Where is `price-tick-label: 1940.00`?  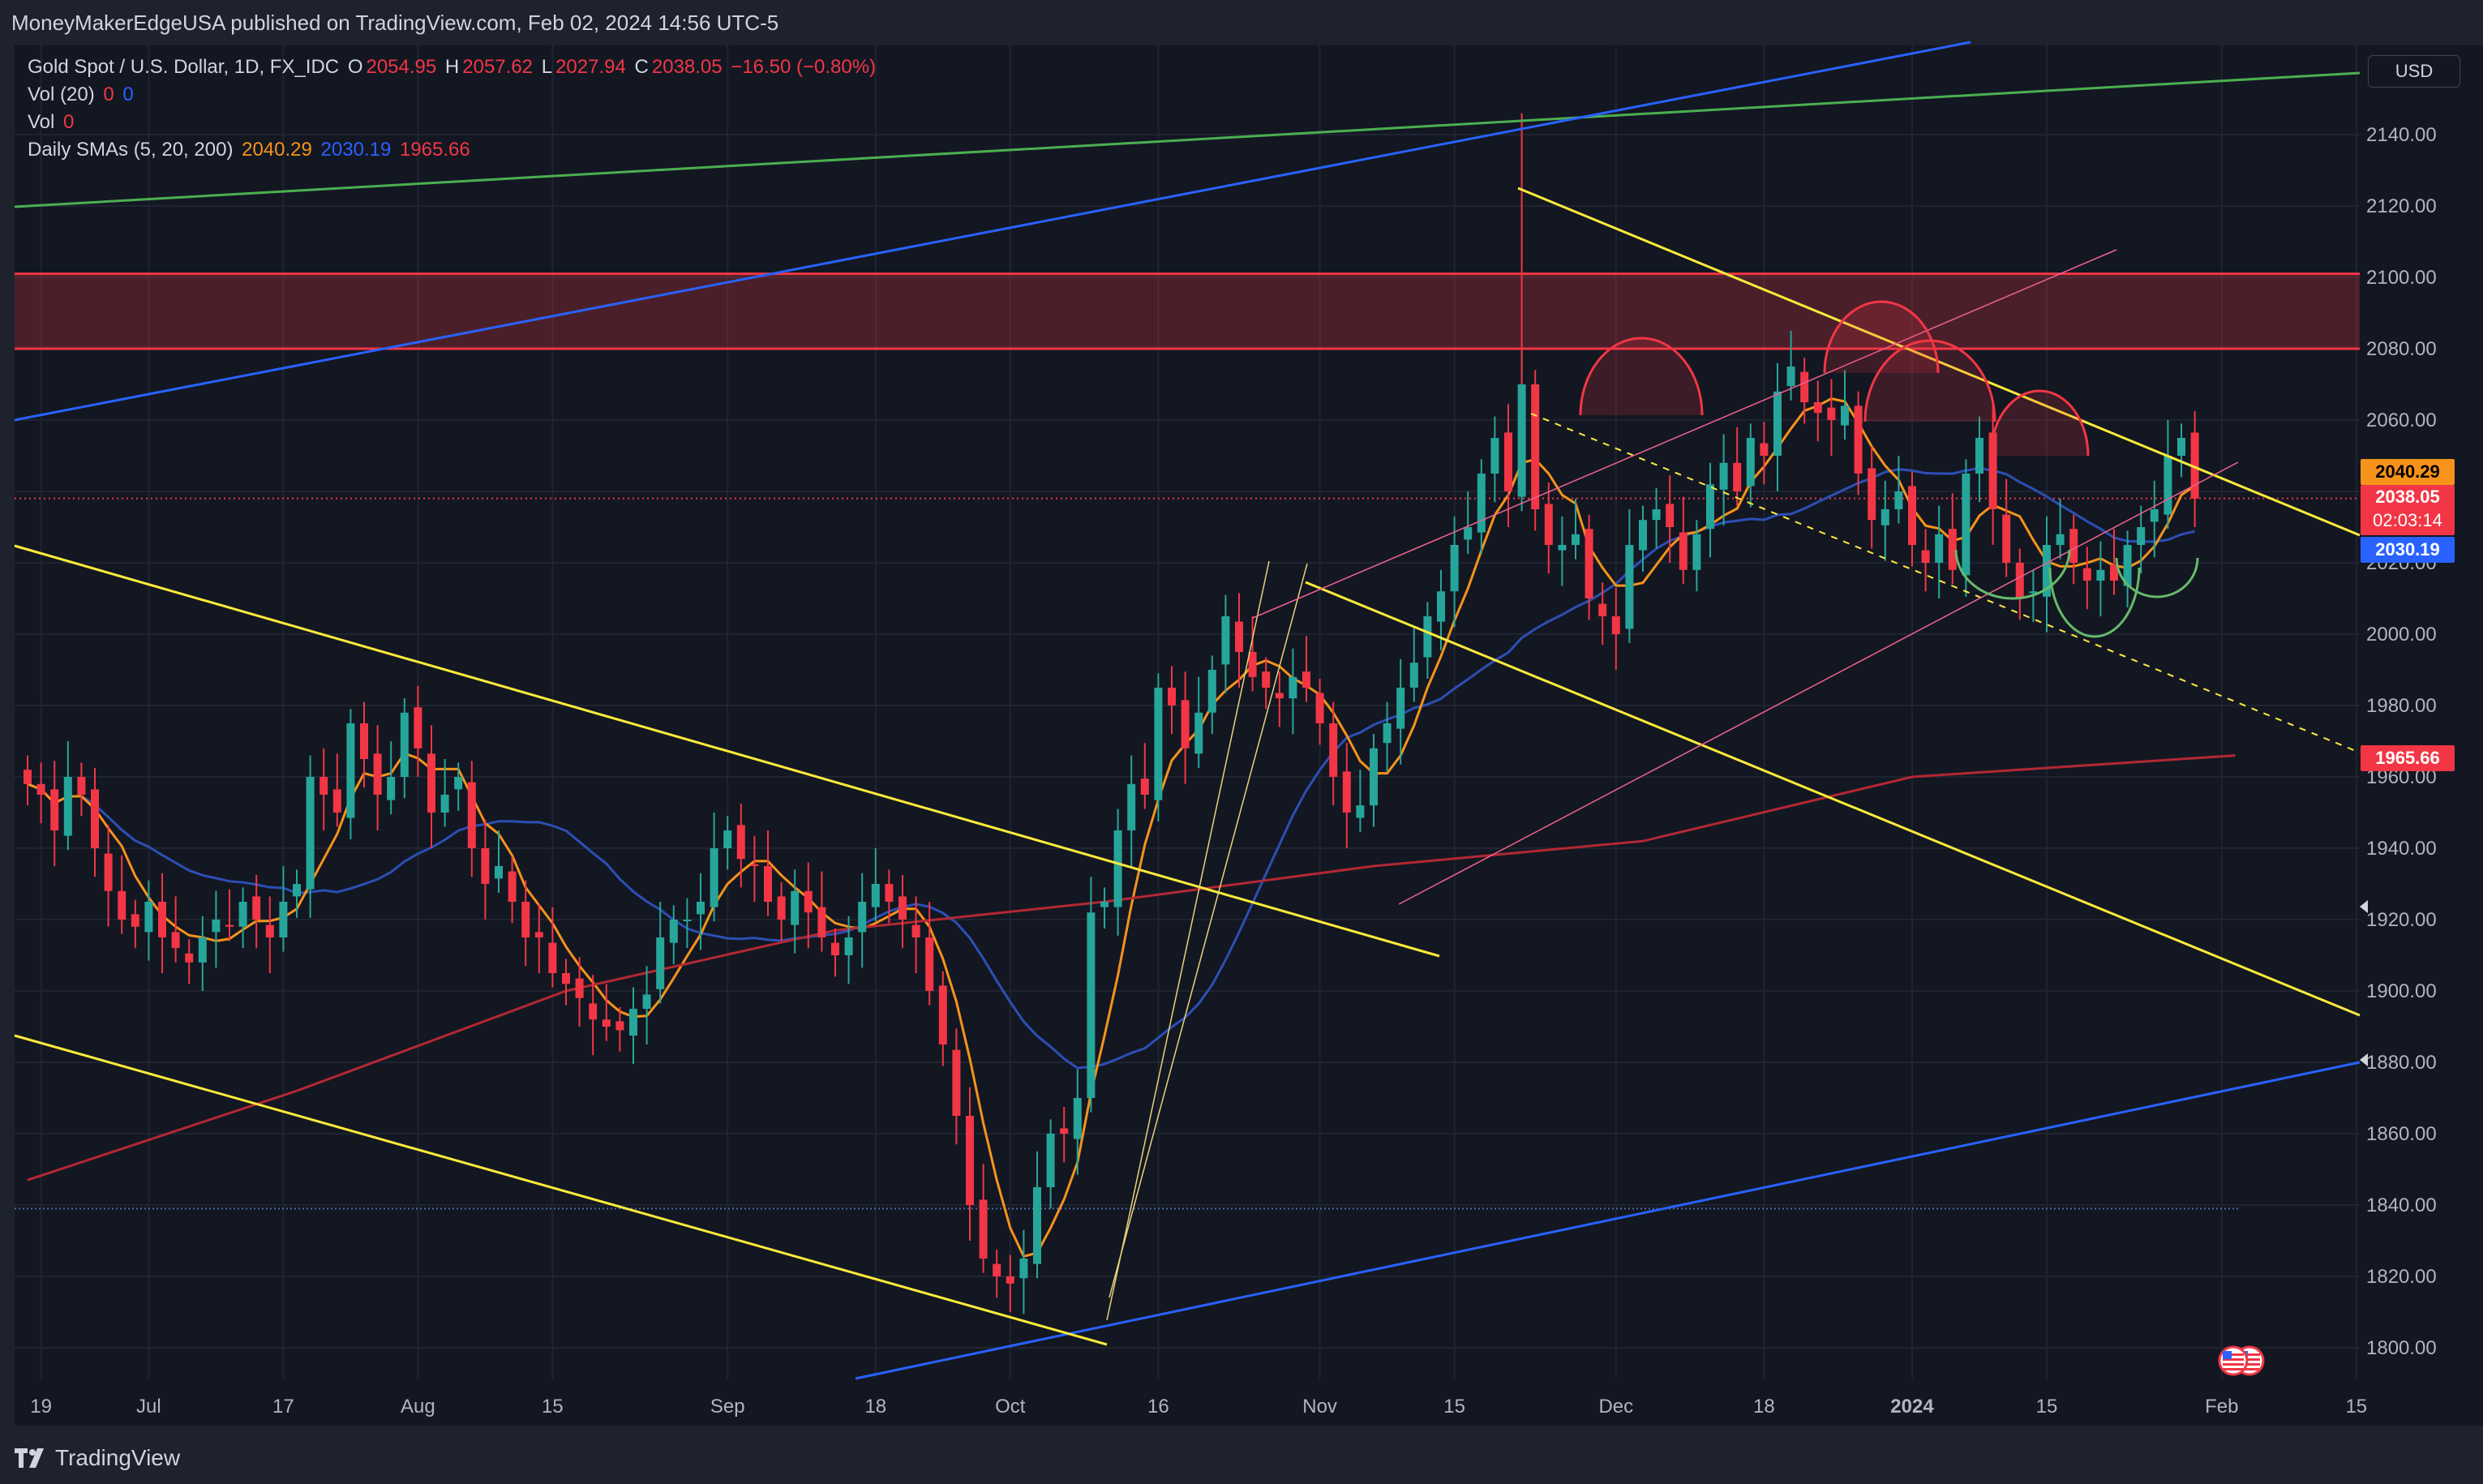 price-tick-label: 1940.00 is located at coordinates (2401, 849).